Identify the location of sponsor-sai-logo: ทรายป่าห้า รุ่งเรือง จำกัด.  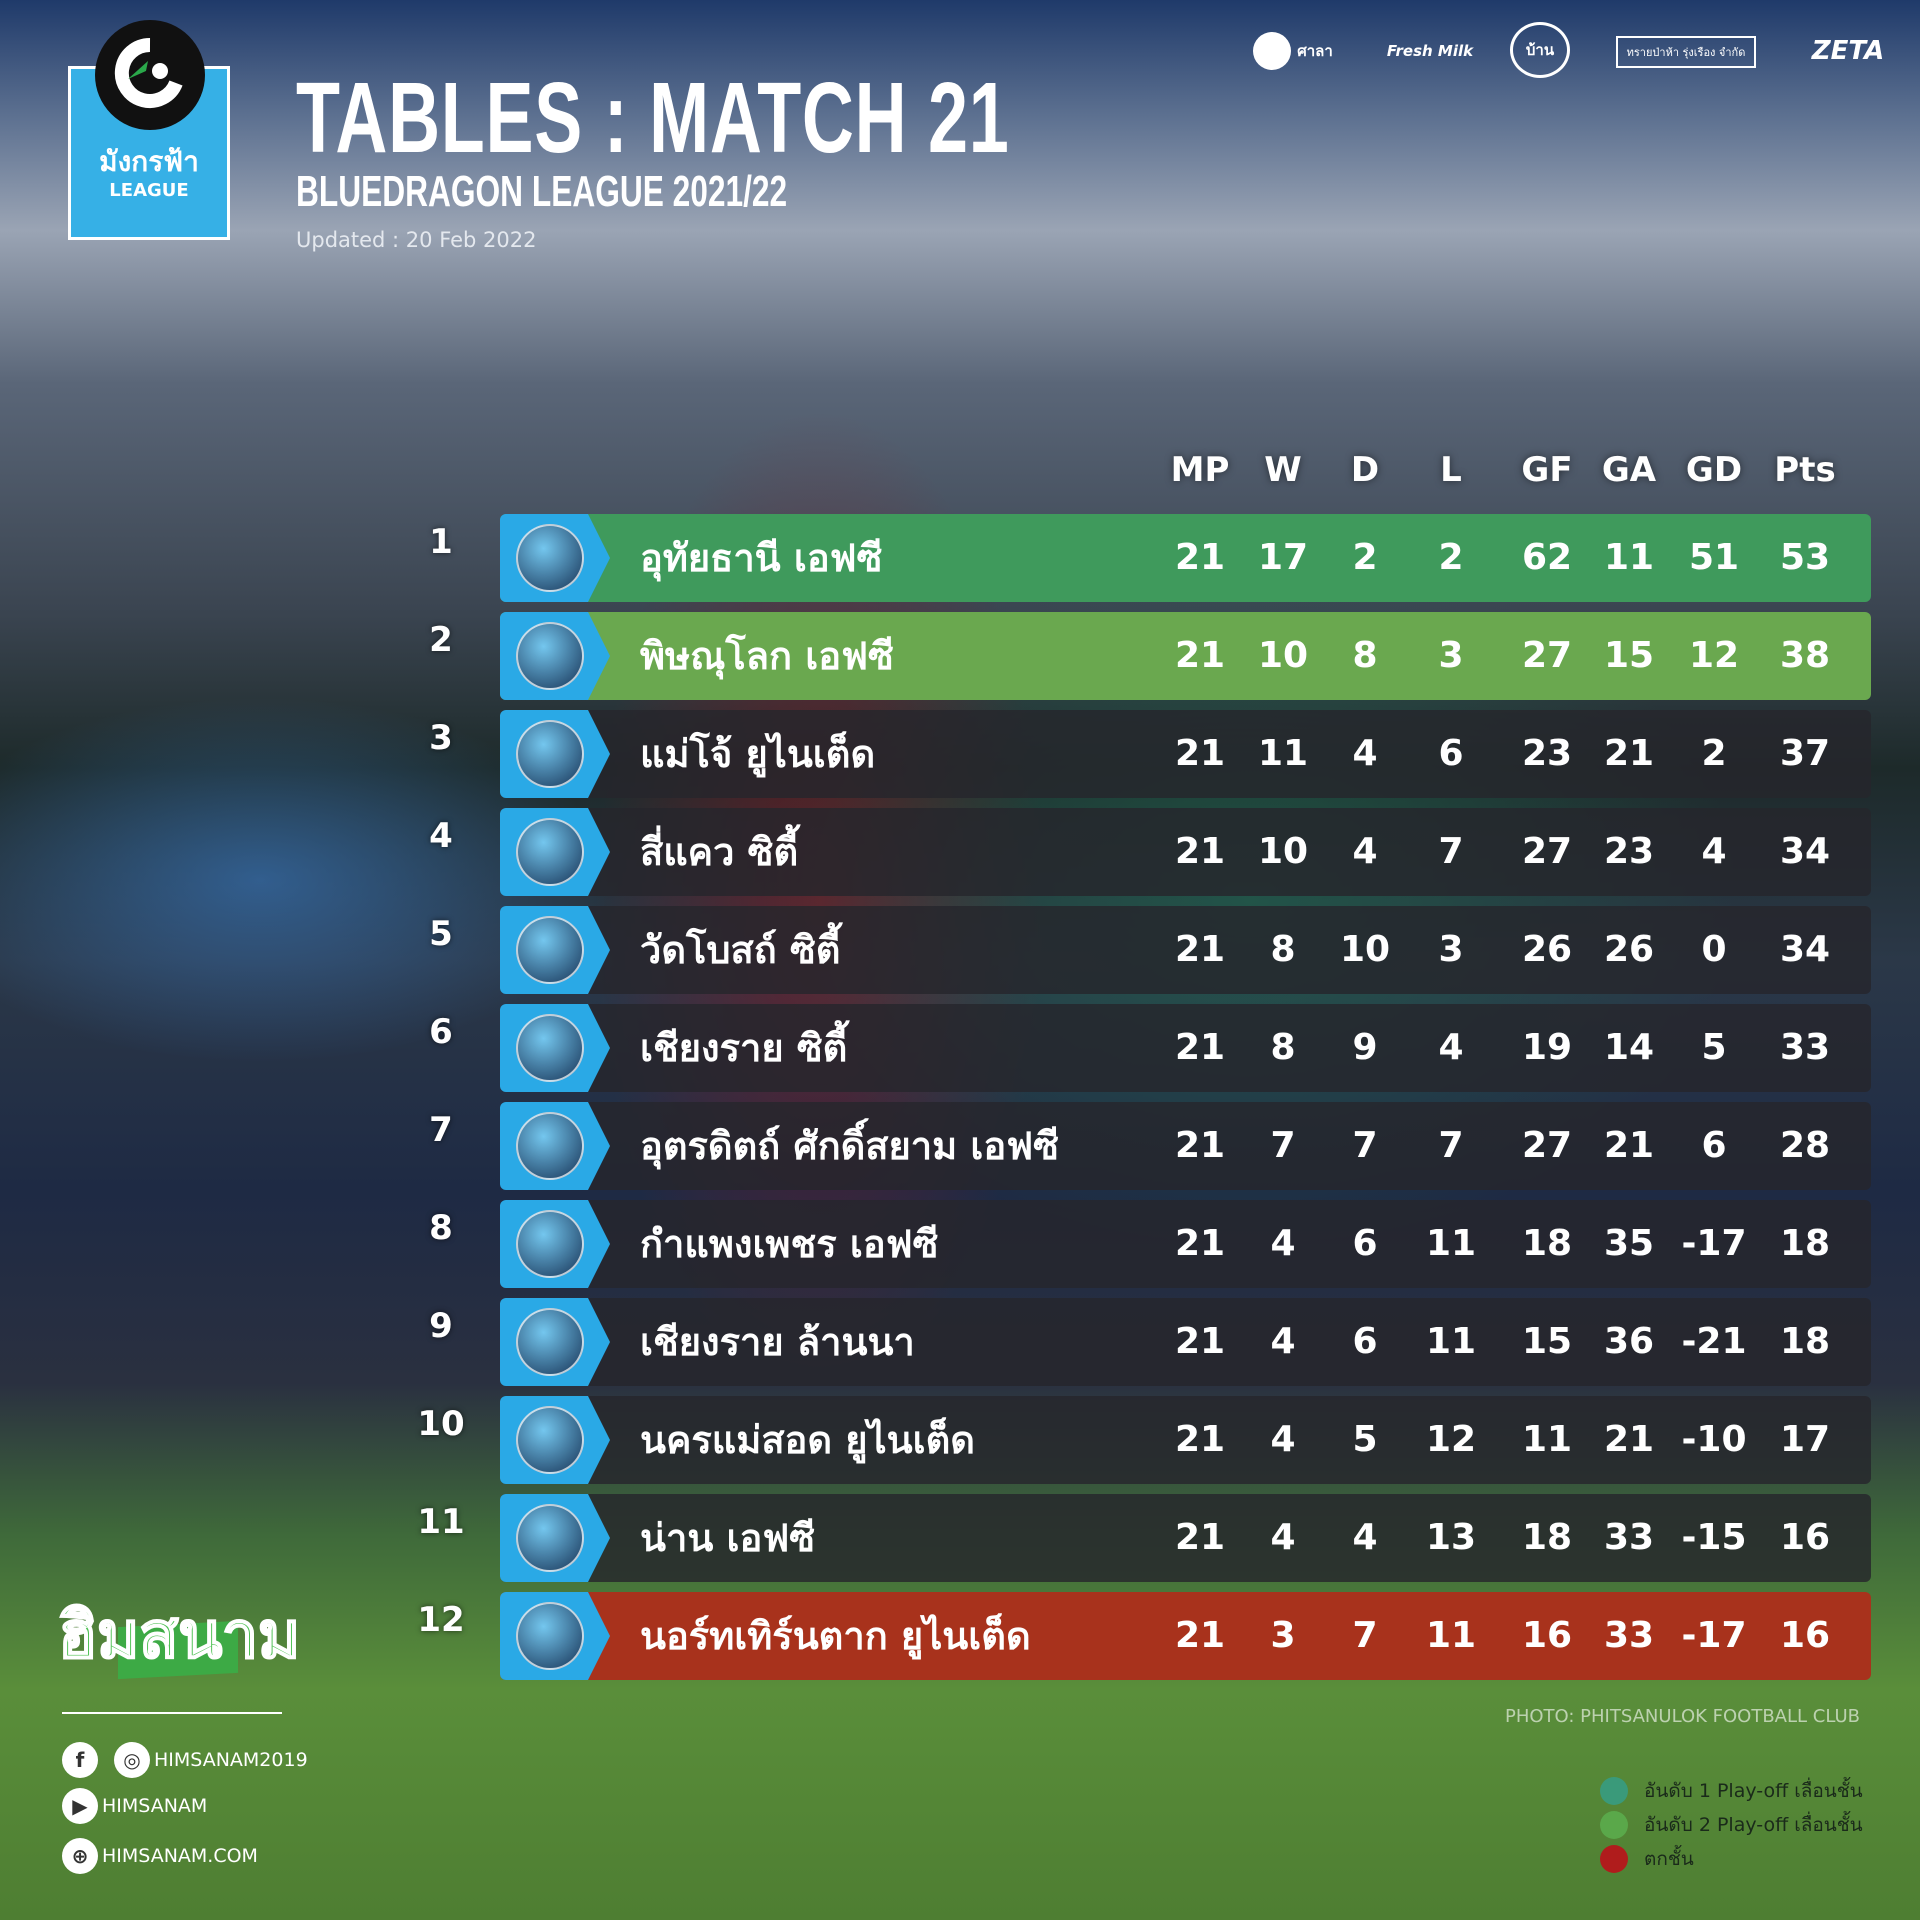
(1686, 52).